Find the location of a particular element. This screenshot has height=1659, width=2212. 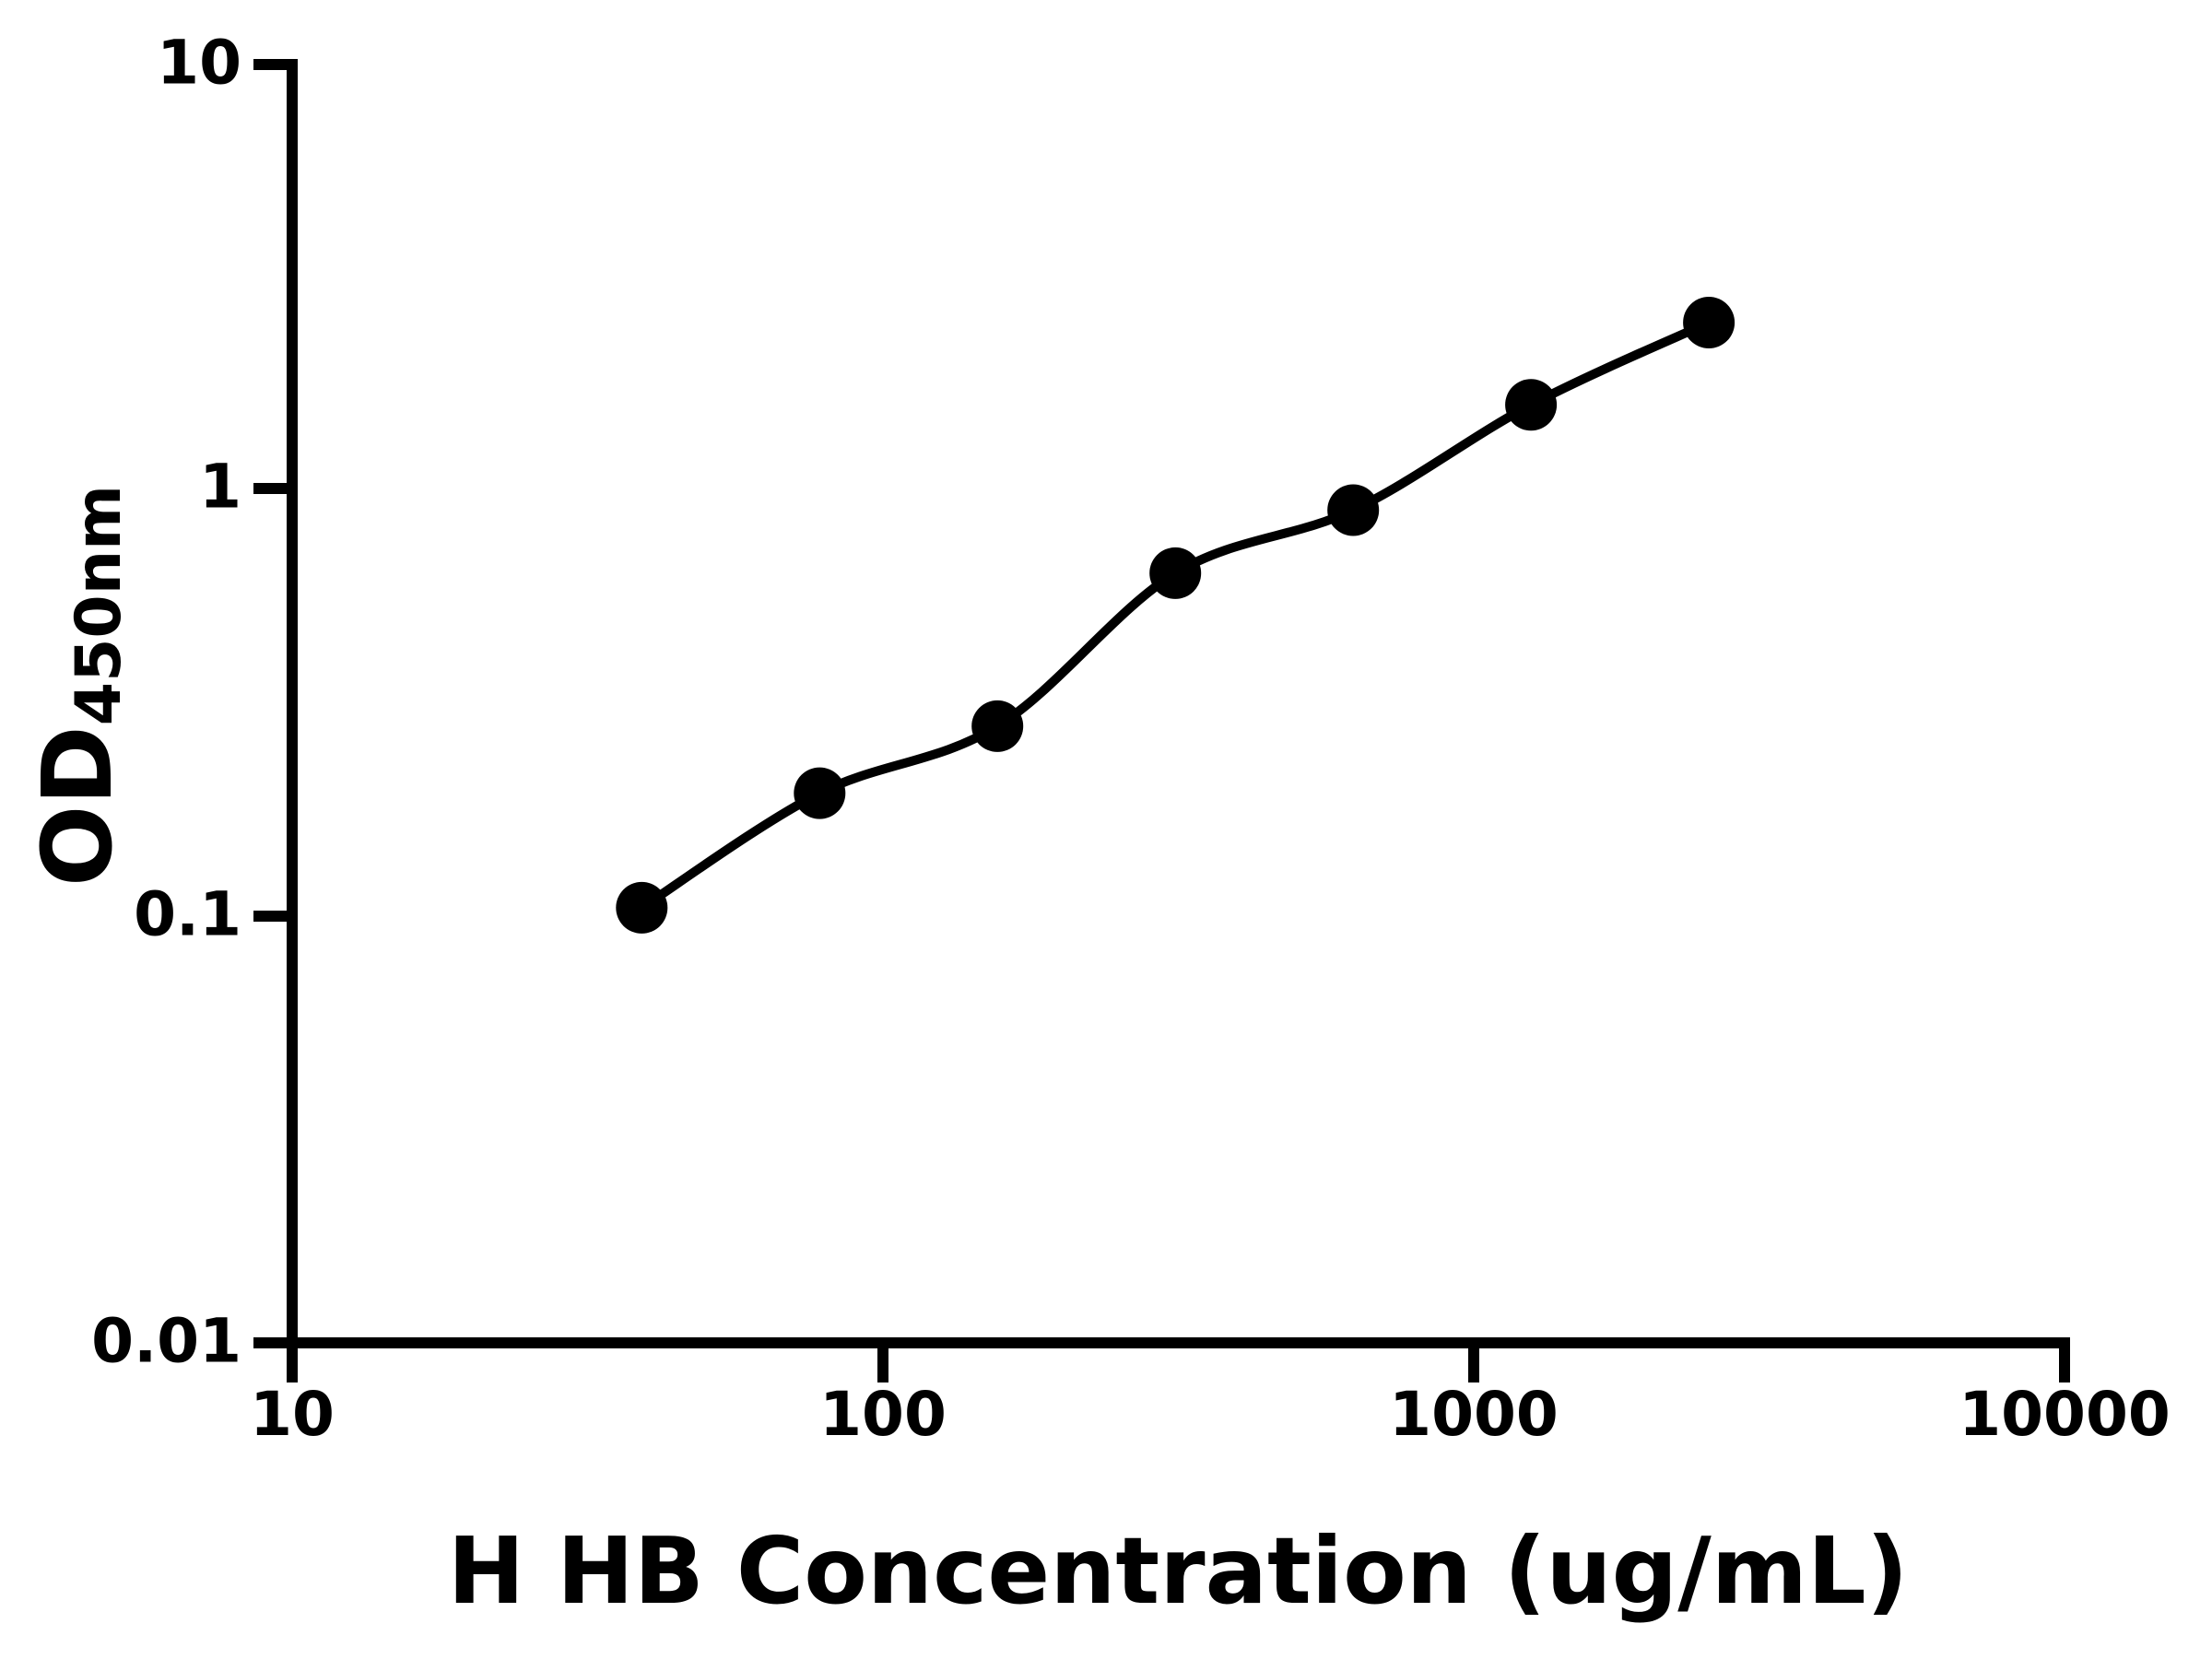

x-tick-label-1000: 1000 is located at coordinates (1474, 1414).